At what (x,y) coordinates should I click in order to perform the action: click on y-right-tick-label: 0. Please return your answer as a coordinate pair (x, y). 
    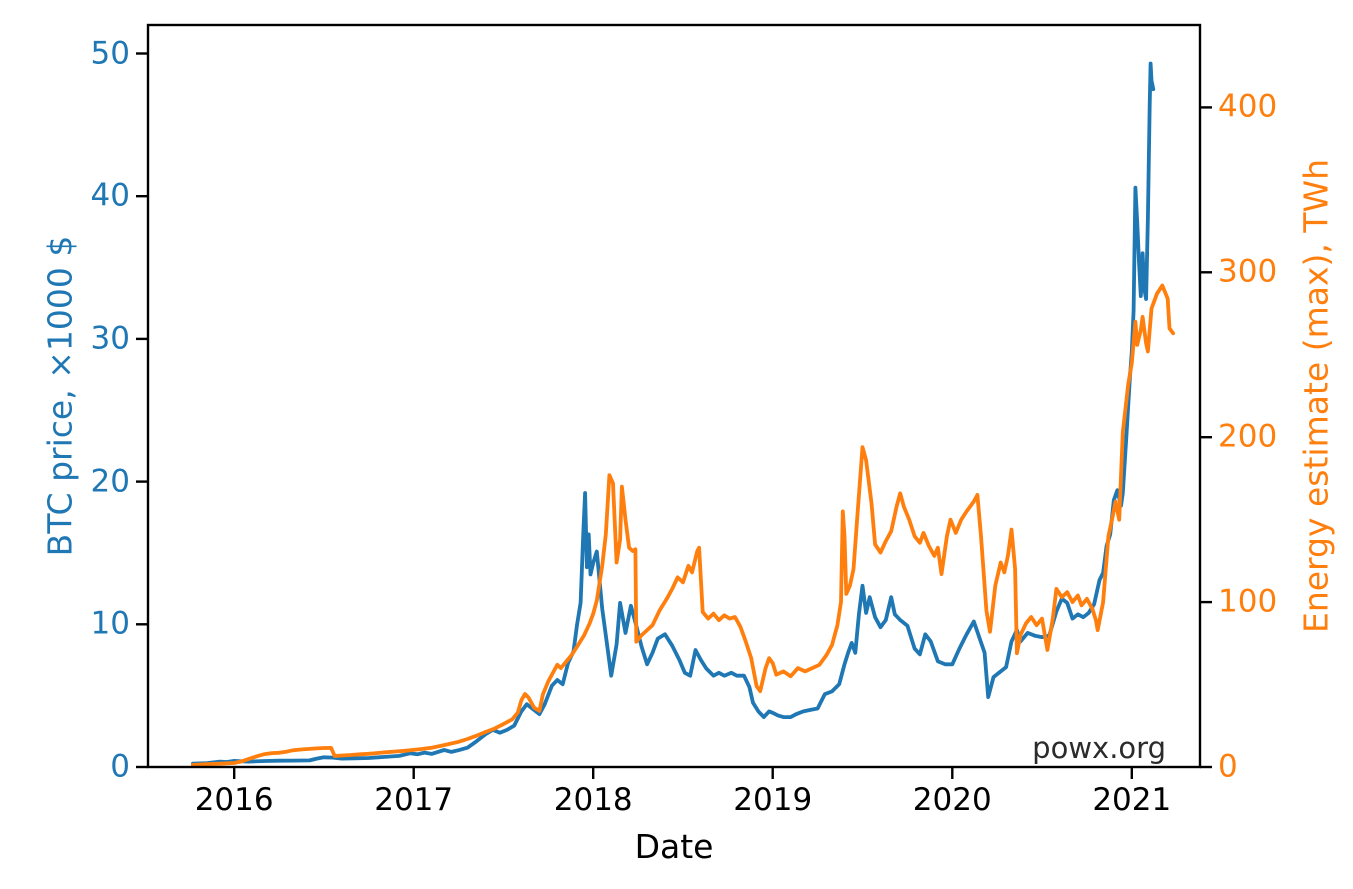
    Looking at the image, I should click on (1228, 766).